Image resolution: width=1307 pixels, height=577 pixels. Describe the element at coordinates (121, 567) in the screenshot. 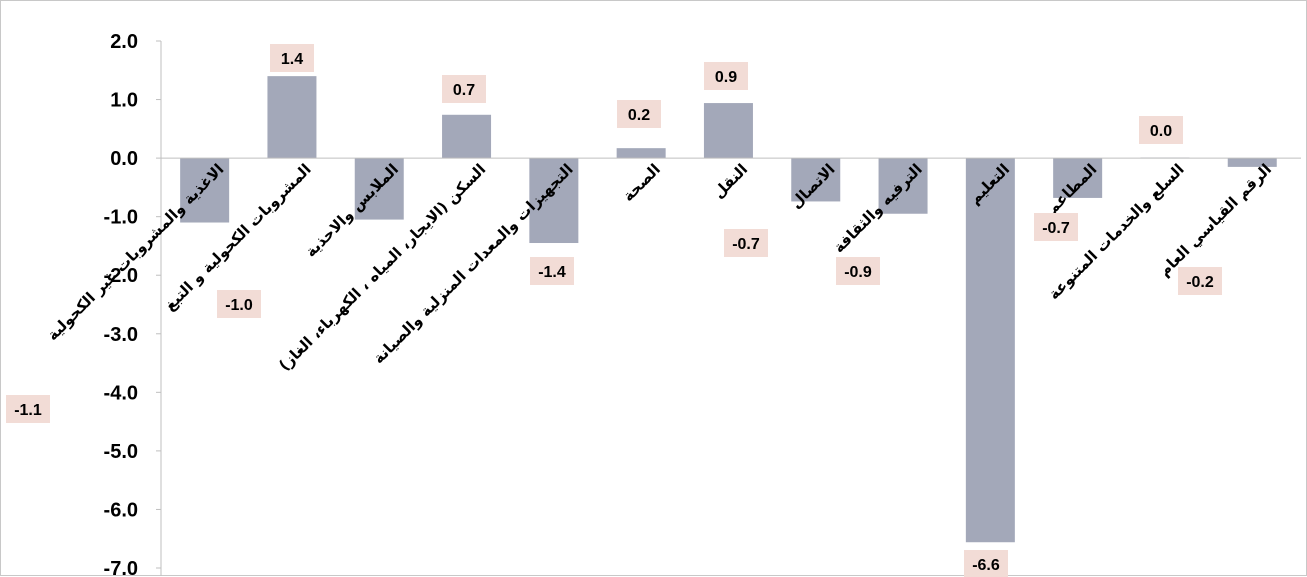

I see `y-tick-label: -7.0` at that location.